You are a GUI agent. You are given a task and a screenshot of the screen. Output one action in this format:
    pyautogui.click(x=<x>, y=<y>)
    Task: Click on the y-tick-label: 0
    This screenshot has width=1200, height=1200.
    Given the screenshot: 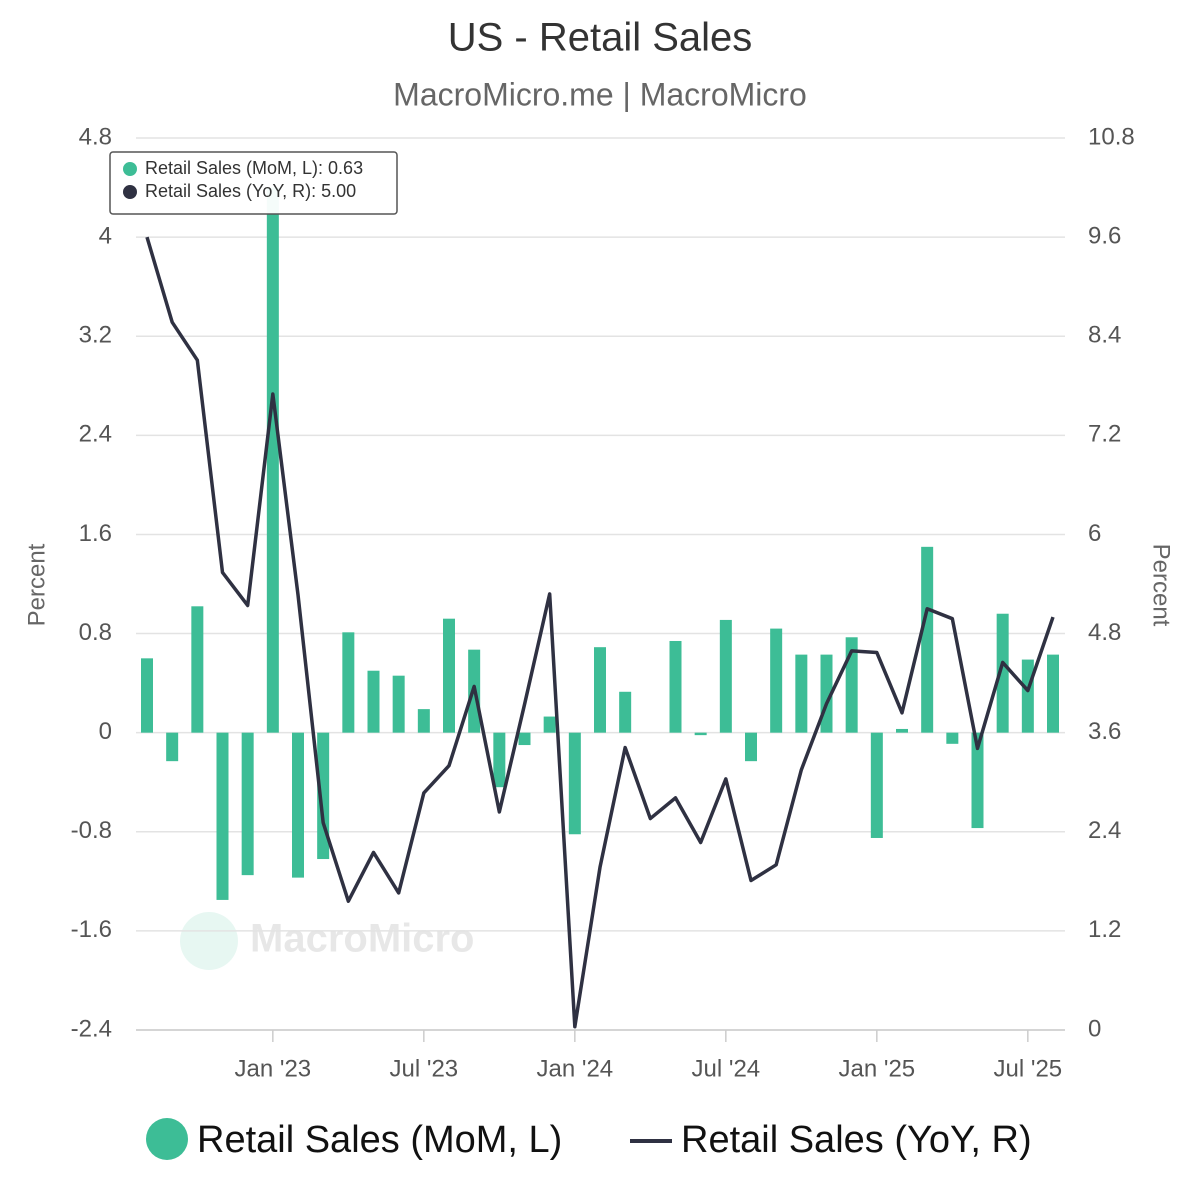 What is the action you would take?
    pyautogui.click(x=105, y=731)
    